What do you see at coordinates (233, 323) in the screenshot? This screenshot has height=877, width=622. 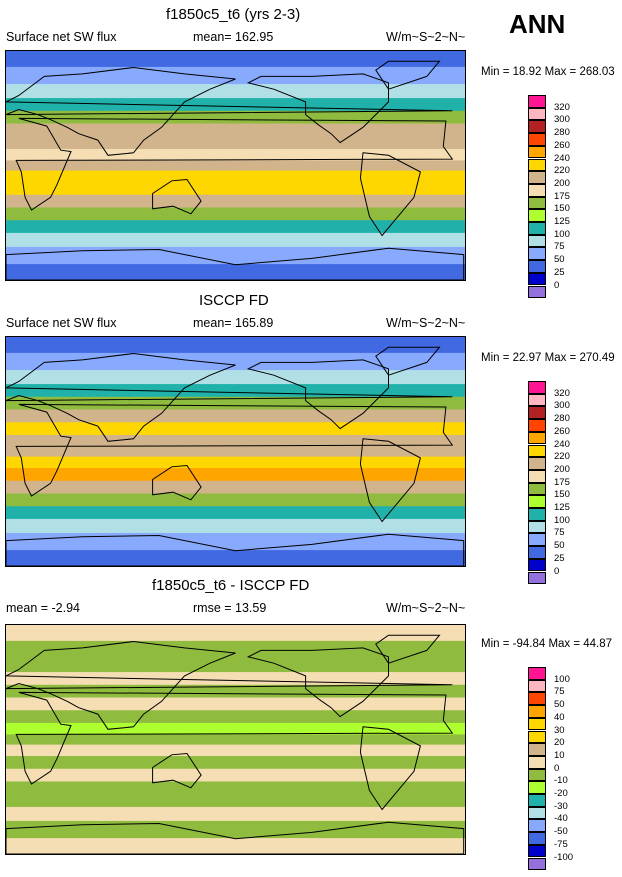 I see `panel2-center-label: mean= 165.89` at bounding box center [233, 323].